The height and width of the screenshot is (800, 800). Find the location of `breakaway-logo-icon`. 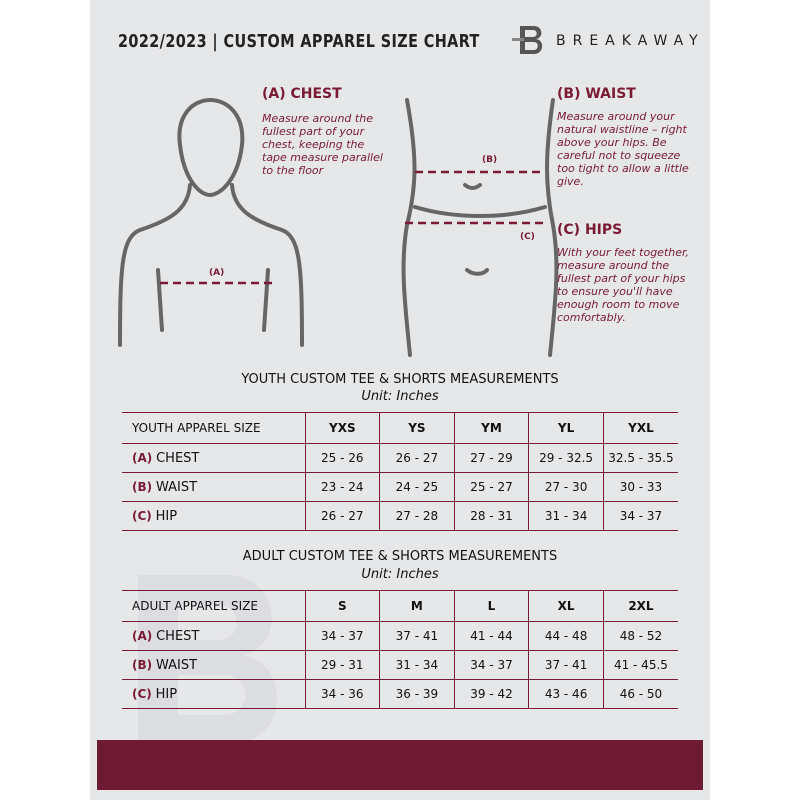

breakaway-logo-icon is located at coordinates (527, 40).